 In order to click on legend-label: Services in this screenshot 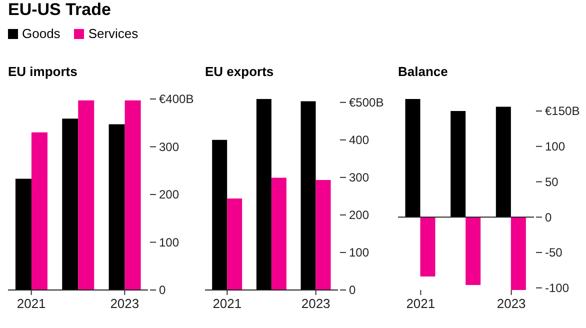, I will do `click(112, 33)`.